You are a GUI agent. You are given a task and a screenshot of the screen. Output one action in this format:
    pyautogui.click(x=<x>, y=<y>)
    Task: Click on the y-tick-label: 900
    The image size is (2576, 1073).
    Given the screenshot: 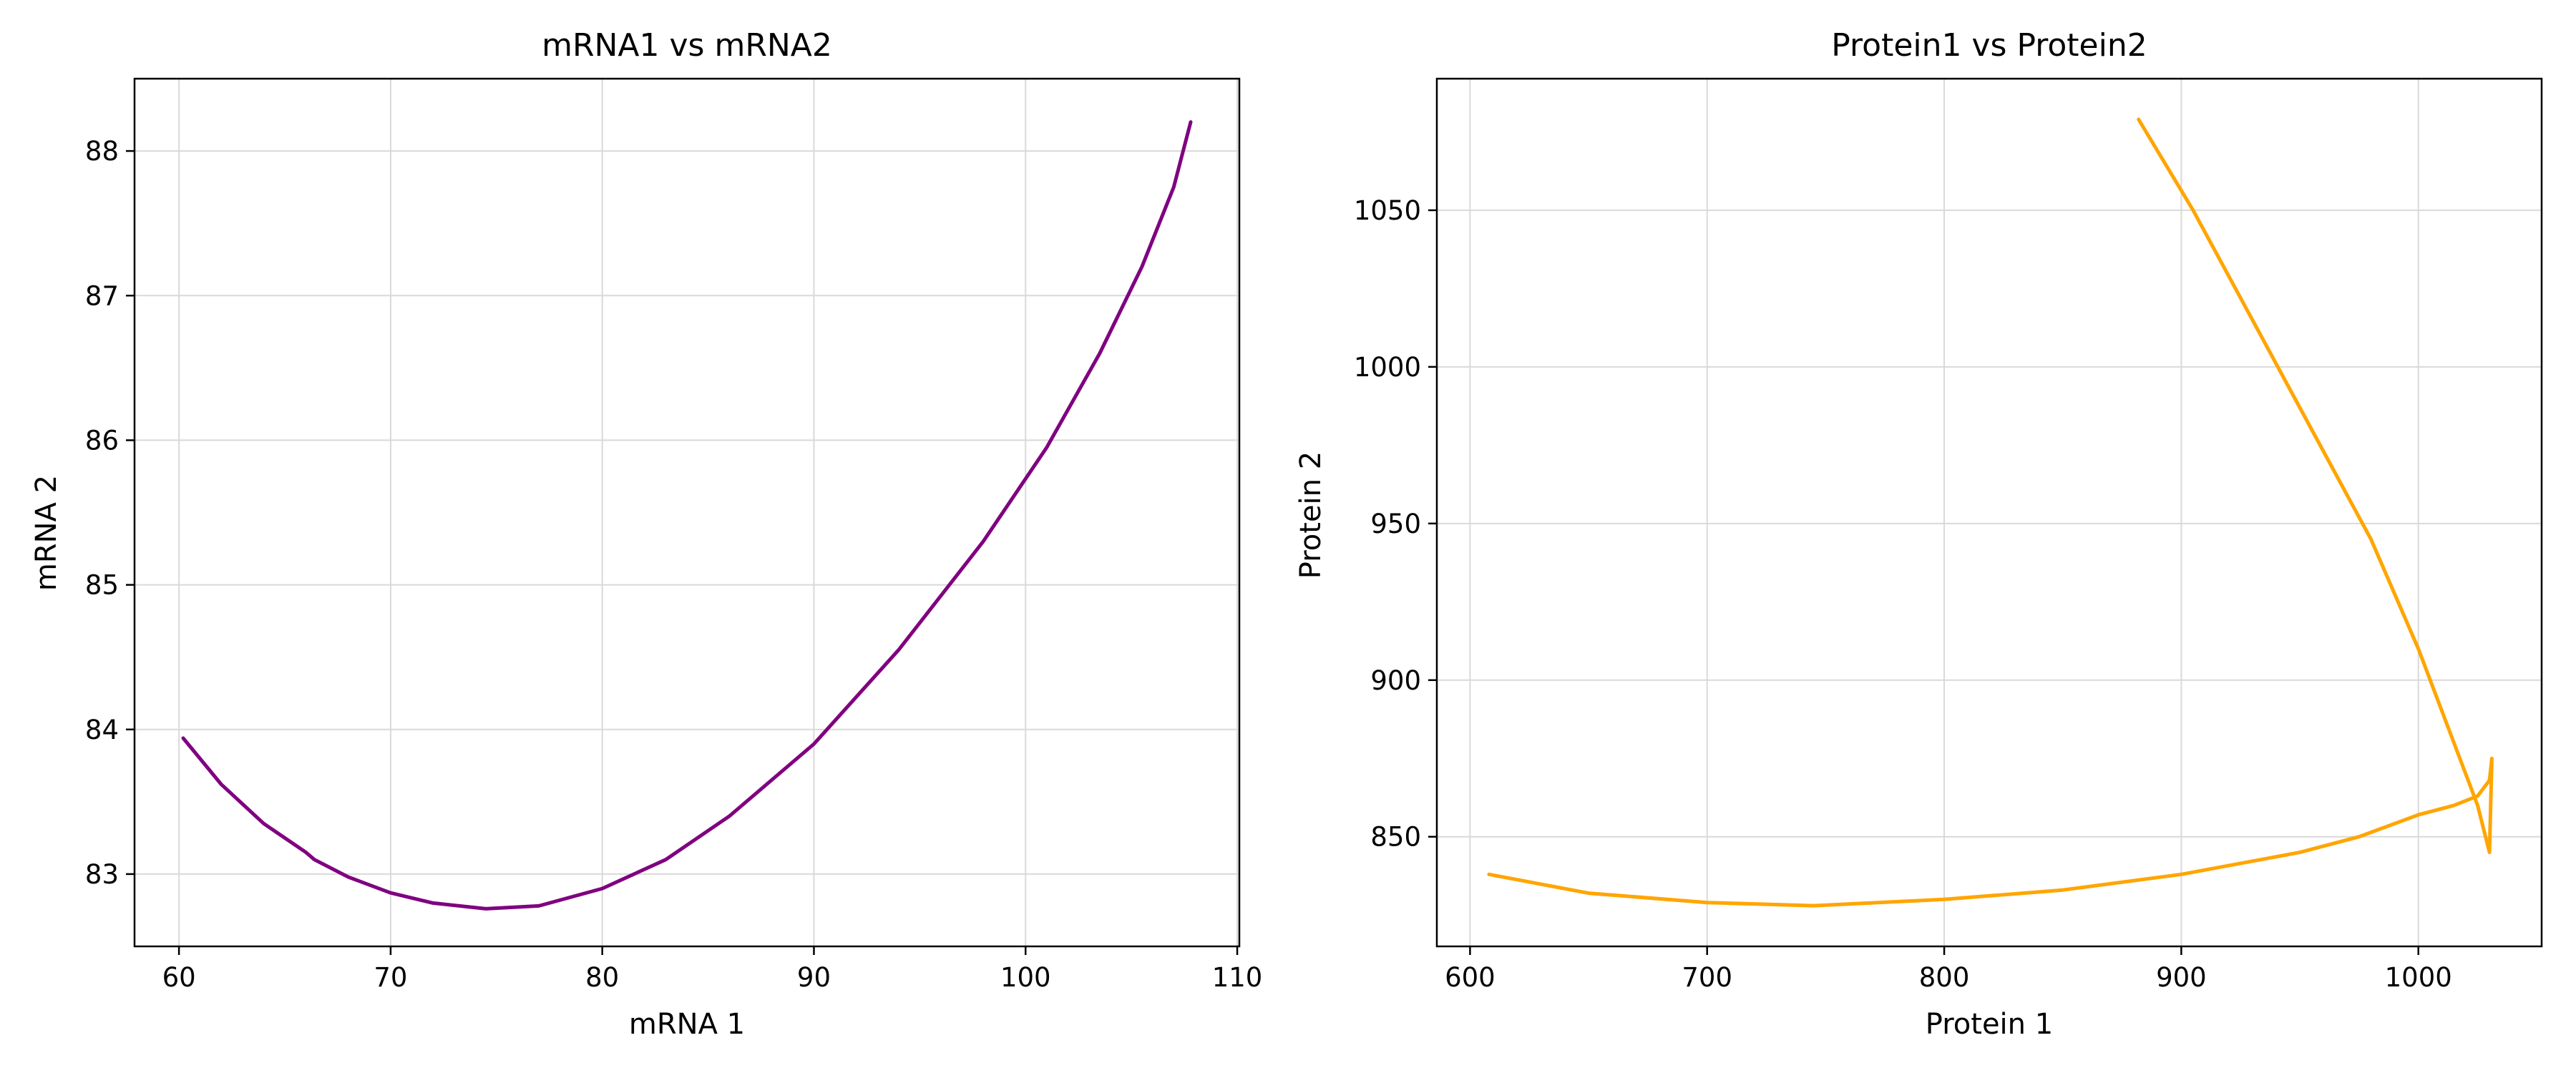 What is the action you would take?
    pyautogui.click(x=1395, y=680)
    